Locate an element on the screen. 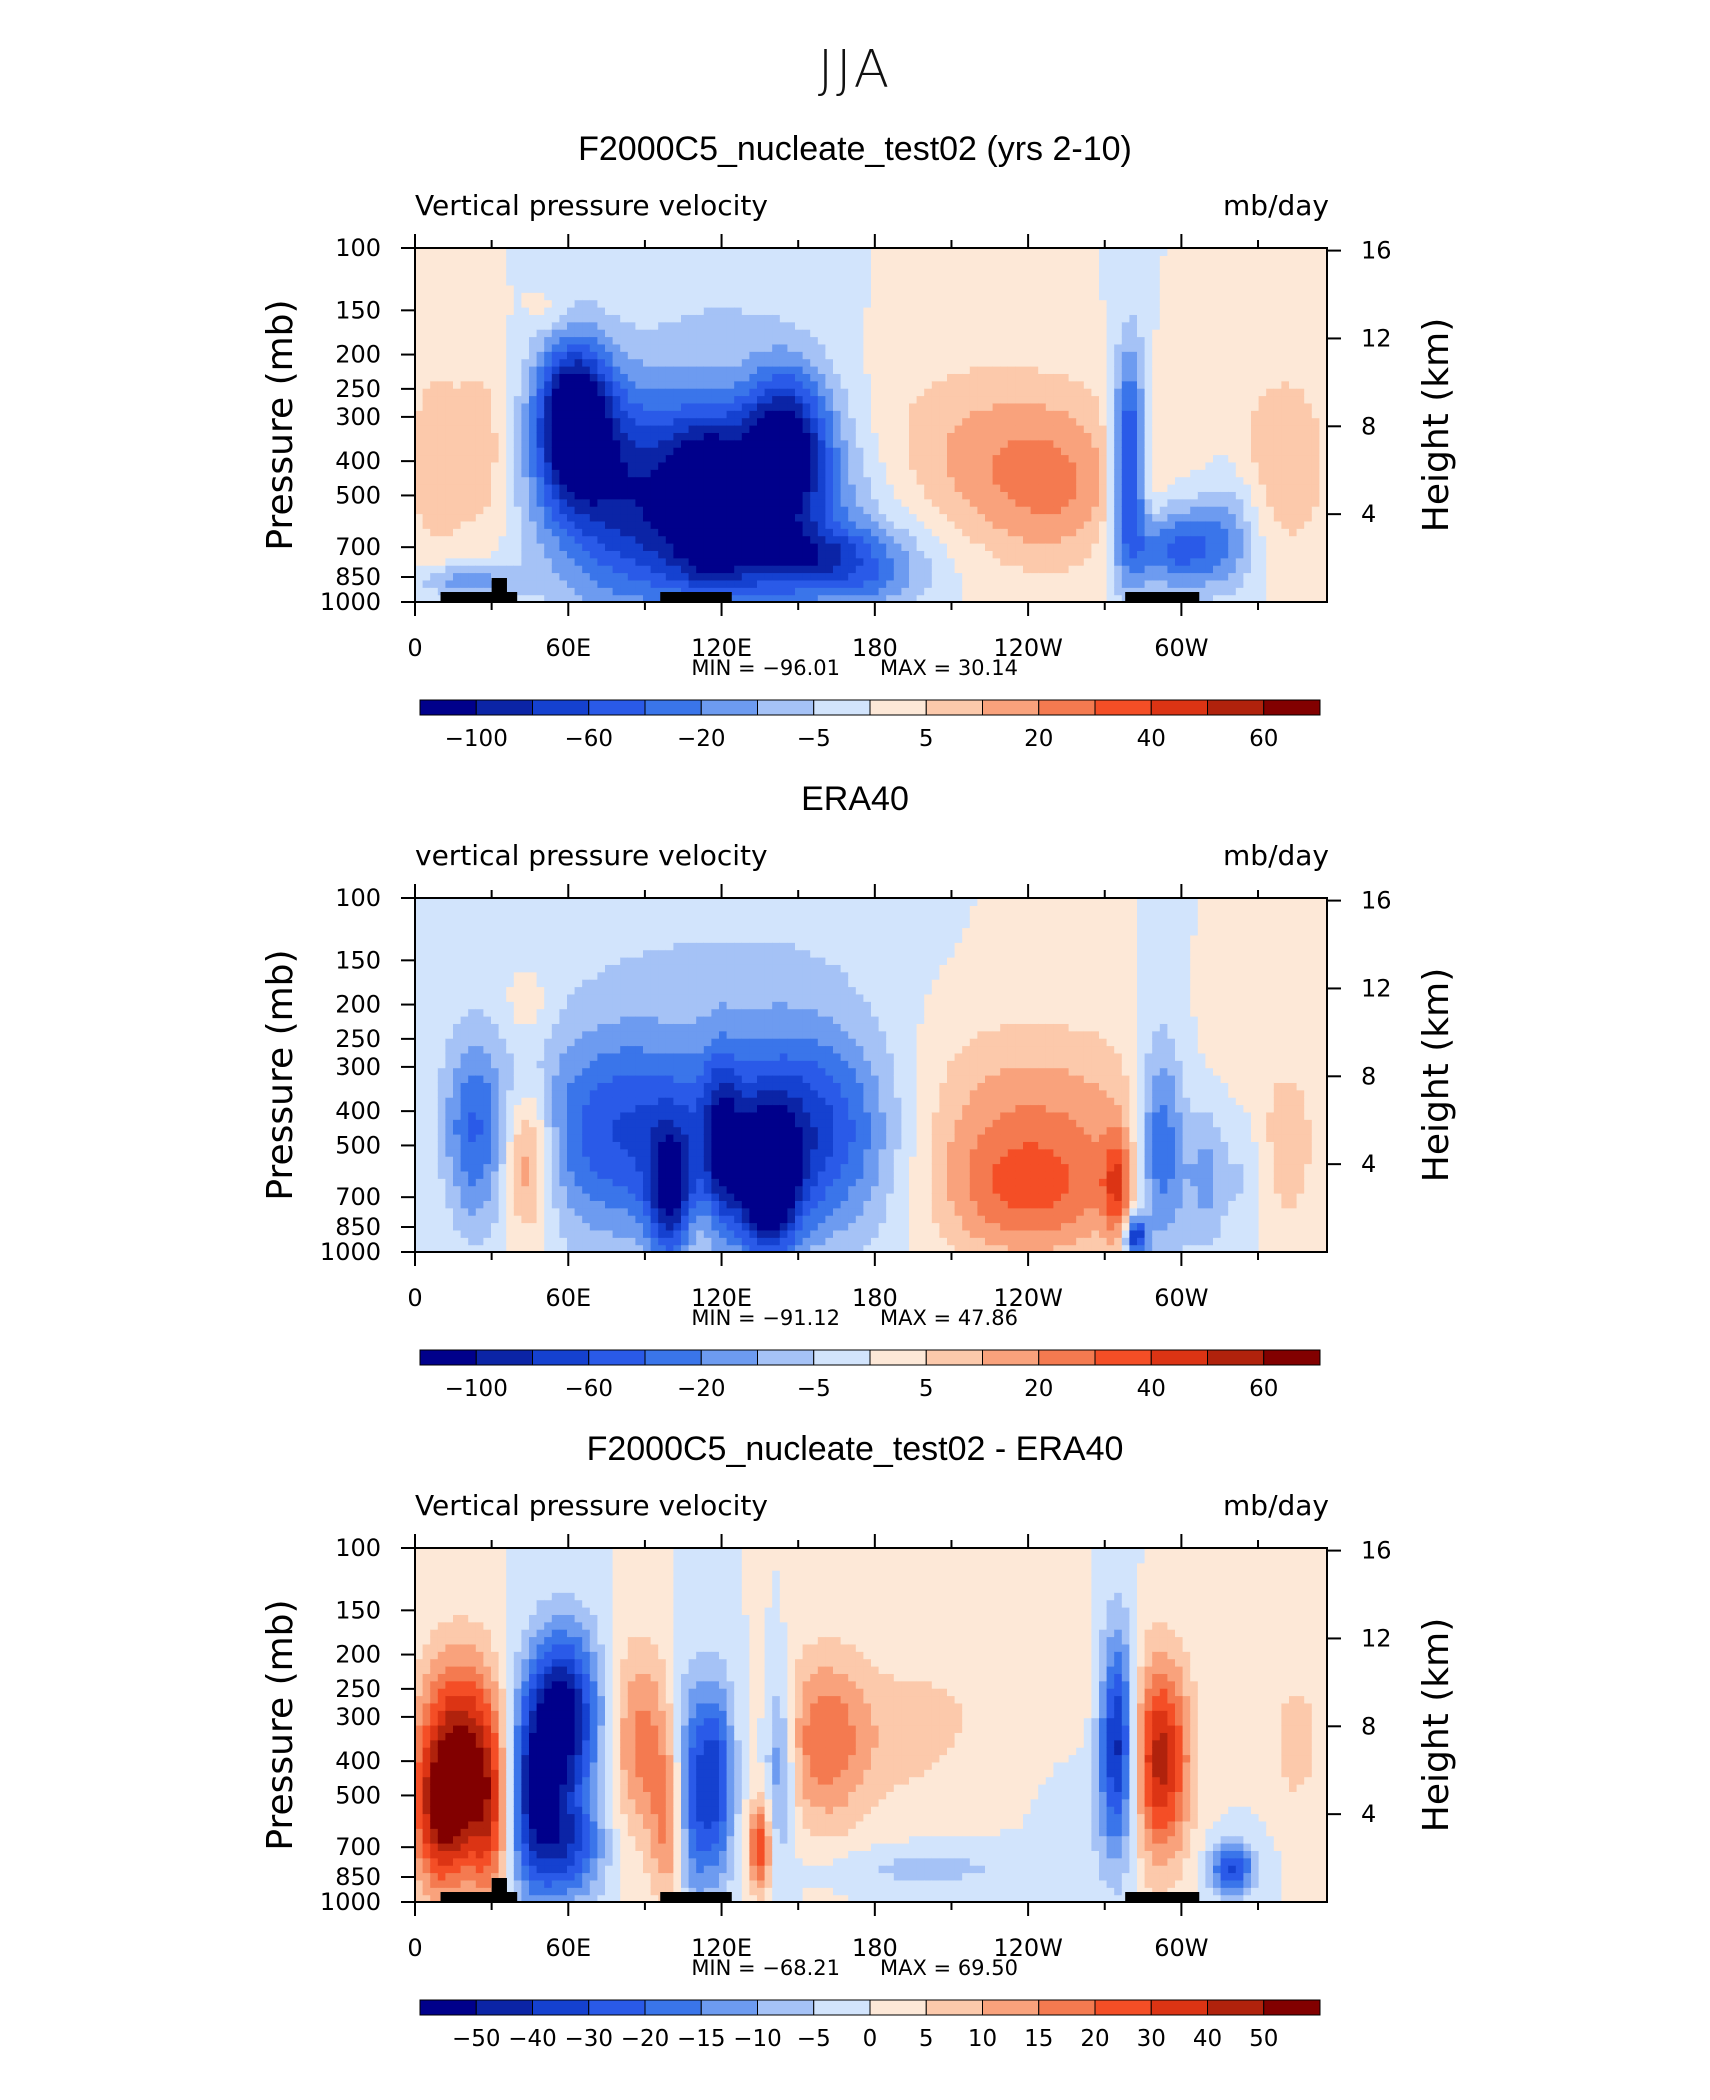 Image resolution: width=1710 pixels, height=2100 pixels. page-title: JJA is located at coordinates (855, 70).